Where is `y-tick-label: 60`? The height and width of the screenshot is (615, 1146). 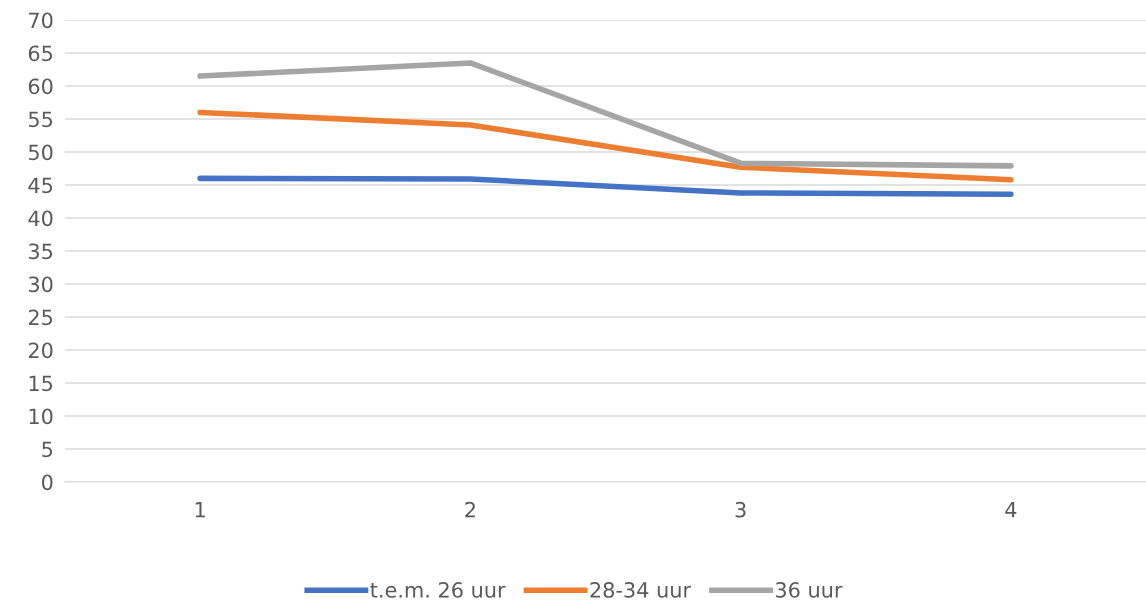
y-tick-label: 60 is located at coordinates (40, 86).